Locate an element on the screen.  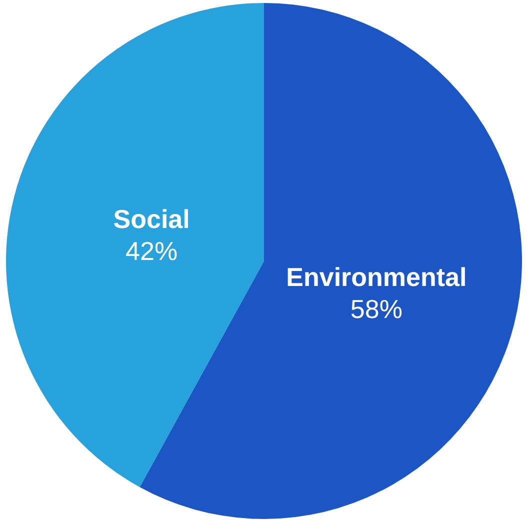
data-label: 58% is located at coordinates (376, 309).